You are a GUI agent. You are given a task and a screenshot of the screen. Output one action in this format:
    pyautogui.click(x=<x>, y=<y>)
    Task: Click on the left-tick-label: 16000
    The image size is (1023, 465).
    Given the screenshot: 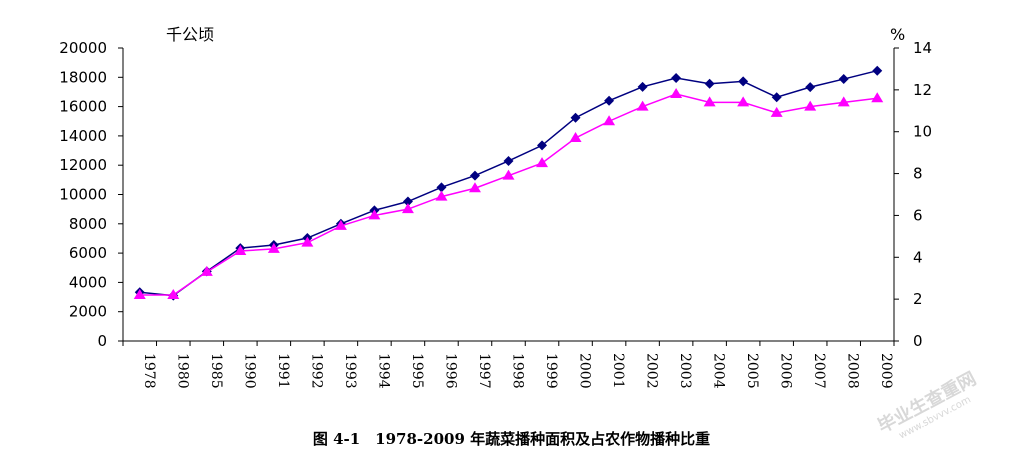 What is the action you would take?
    pyautogui.click(x=83, y=107)
    